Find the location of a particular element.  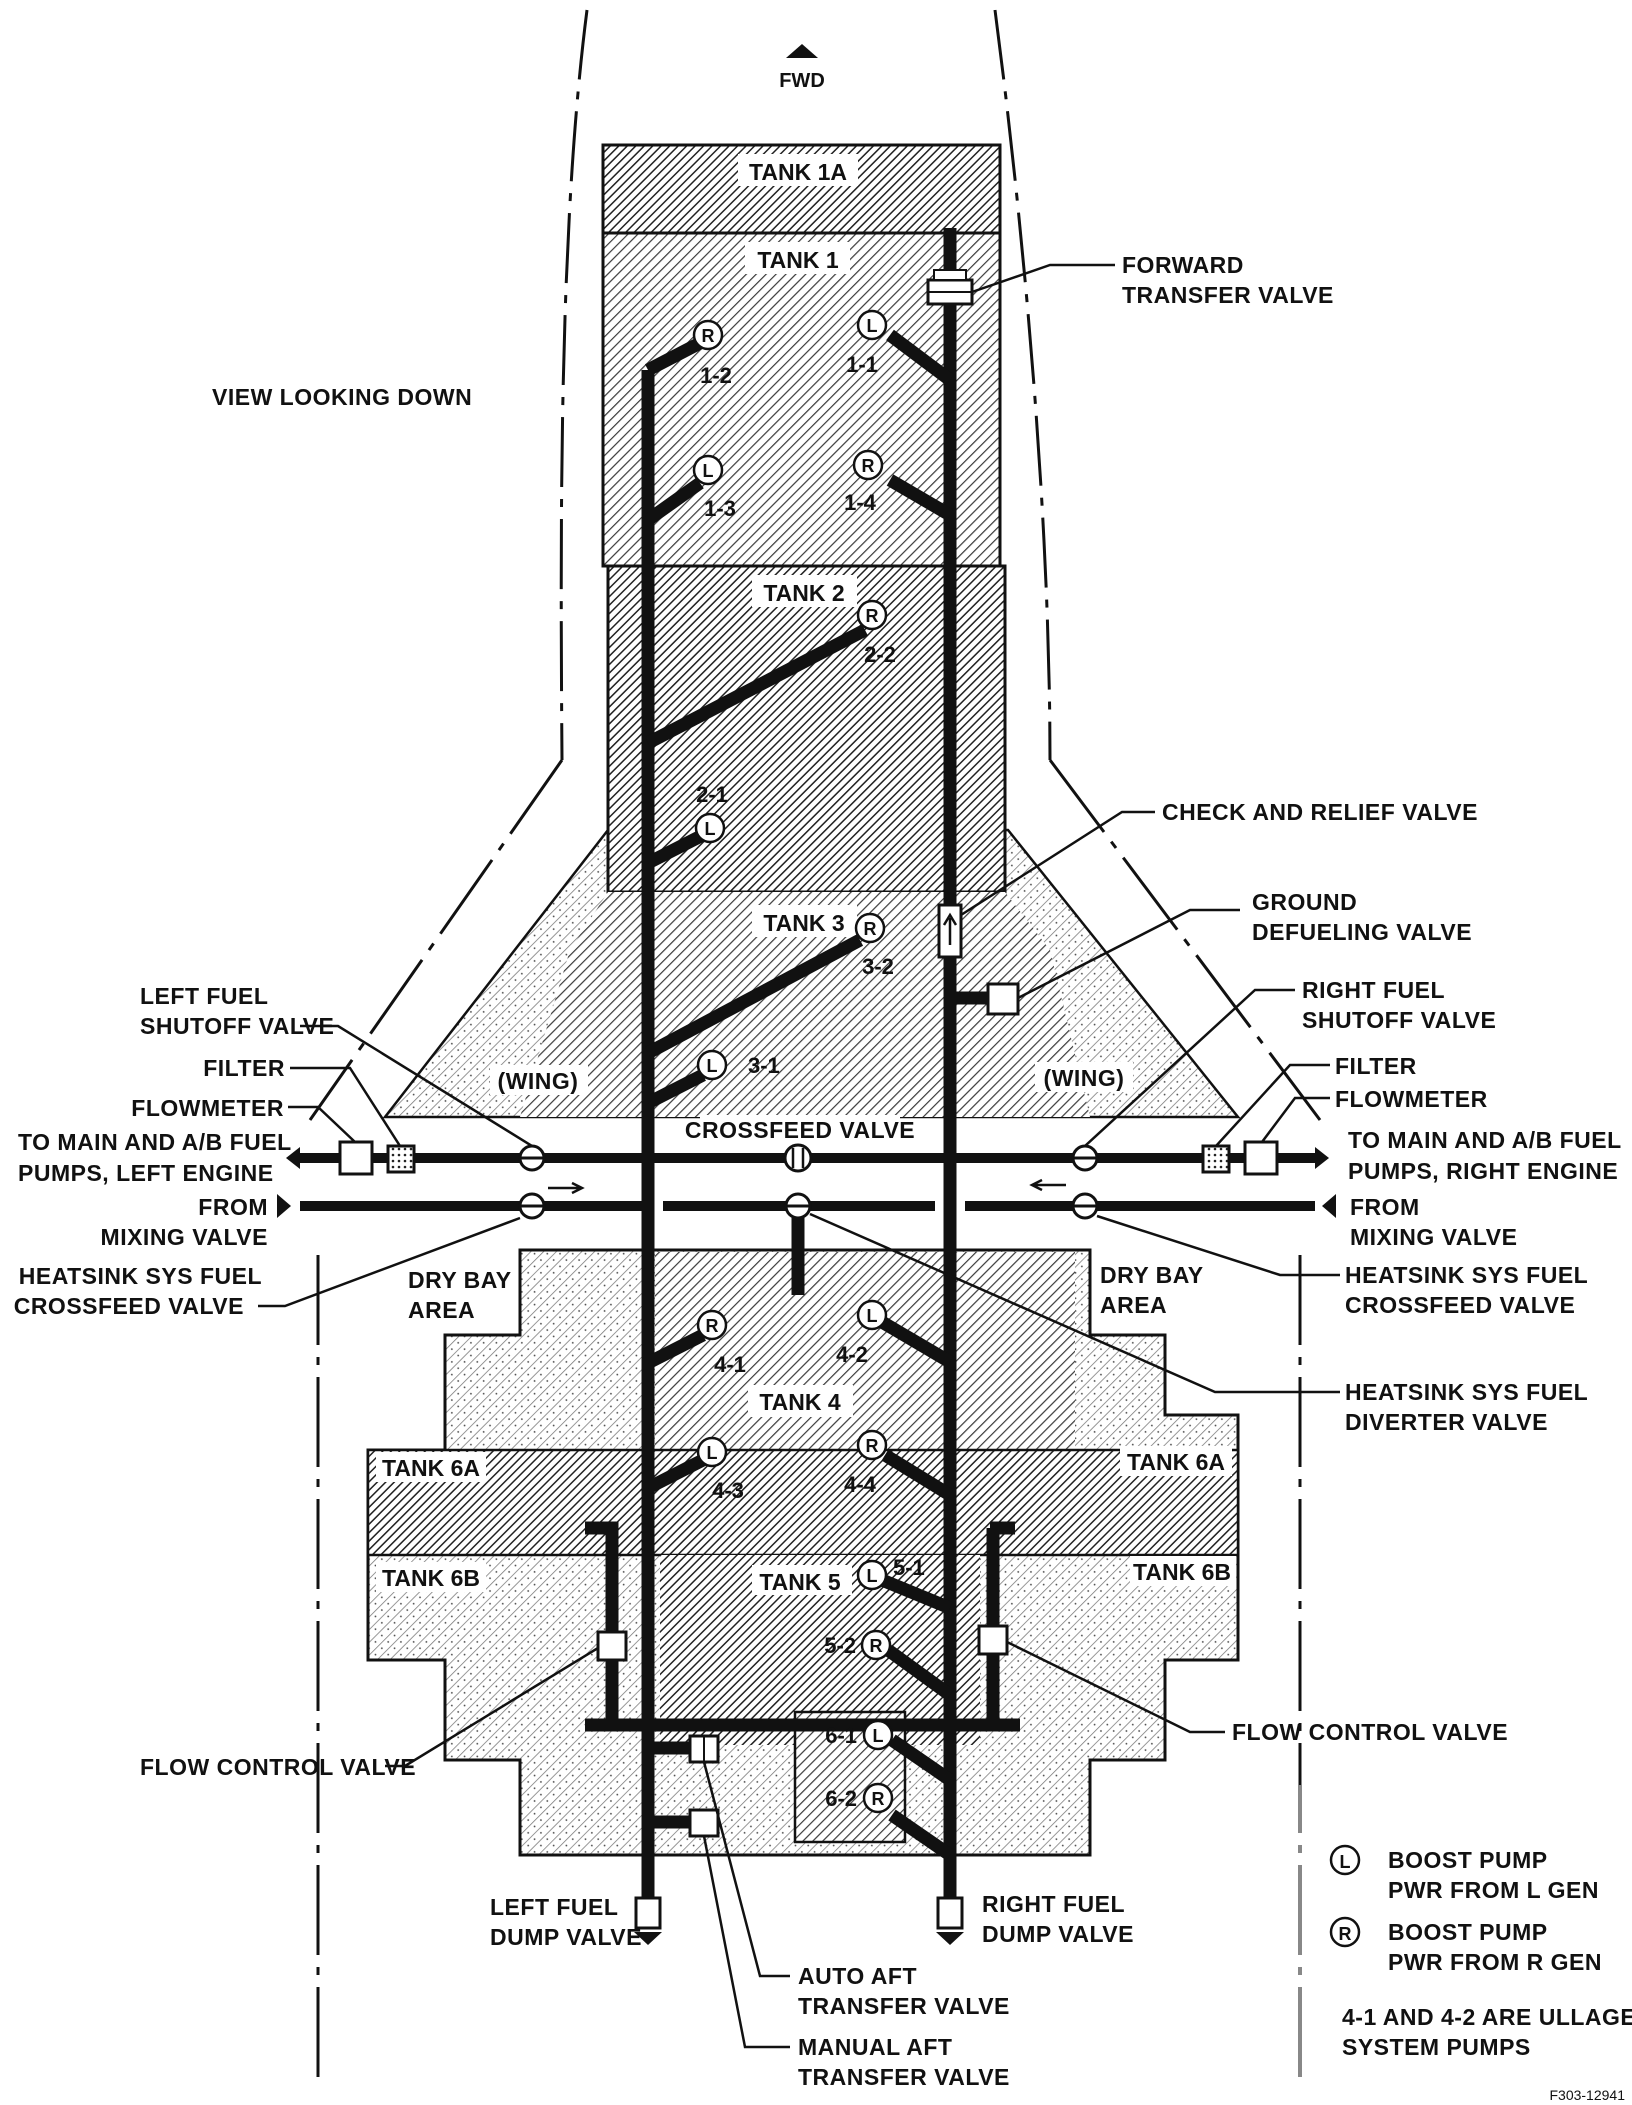

pump-5-1-label: 5-1 is located at coordinates (909, 1567).